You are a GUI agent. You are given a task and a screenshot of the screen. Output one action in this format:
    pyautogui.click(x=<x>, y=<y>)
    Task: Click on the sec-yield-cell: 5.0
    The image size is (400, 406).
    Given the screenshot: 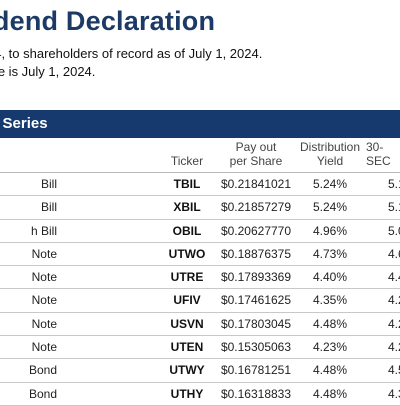 What is the action you would take?
    pyautogui.click(x=394, y=230)
    